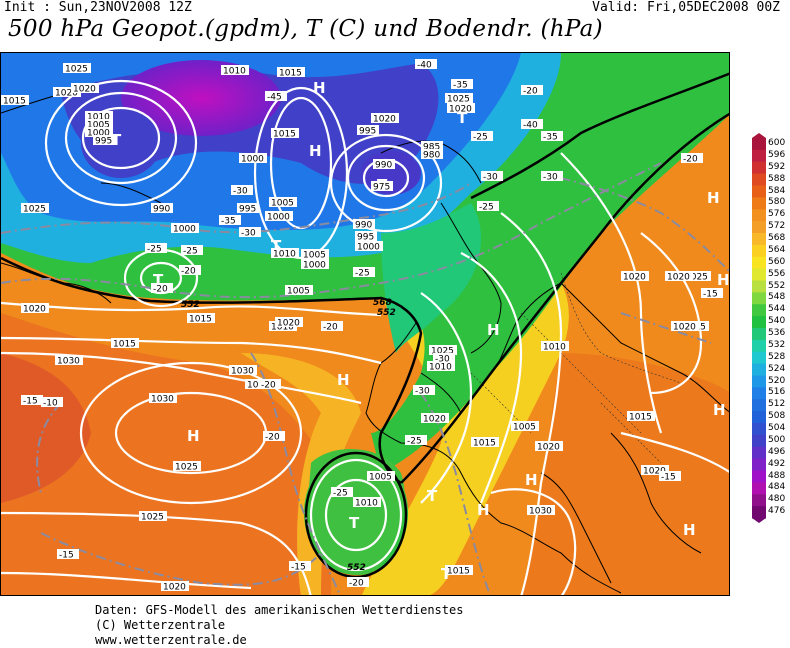 The width and height of the screenshot is (790, 648). Describe the element at coordinates (777, 463) in the screenshot. I see `legend-label: 492` at that location.